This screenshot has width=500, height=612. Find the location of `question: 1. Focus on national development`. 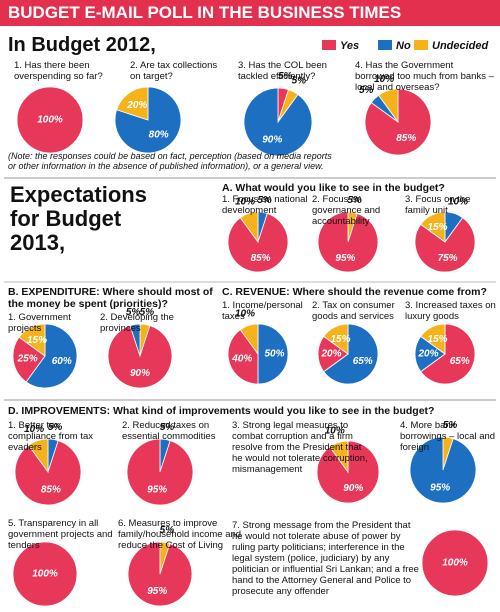

question: 1. Focus on national development is located at coordinates (265, 205).